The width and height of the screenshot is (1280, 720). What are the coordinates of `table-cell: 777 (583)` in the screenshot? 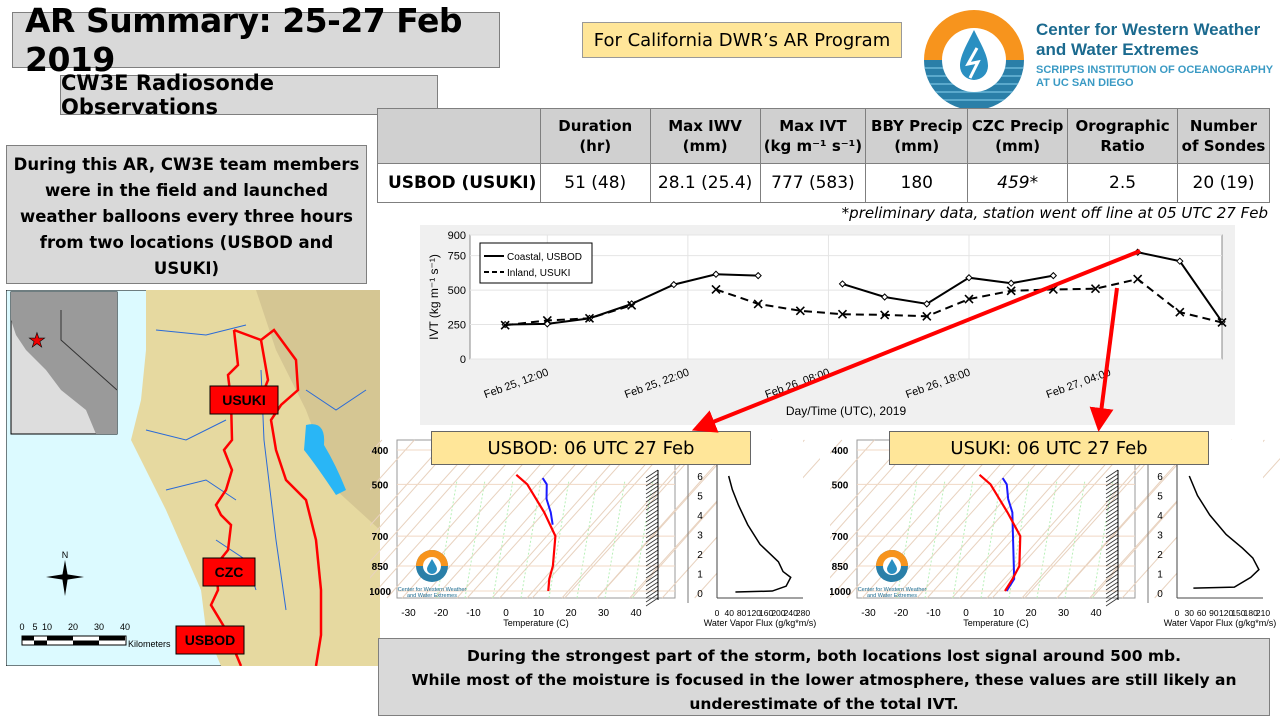 It's located at (813, 183).